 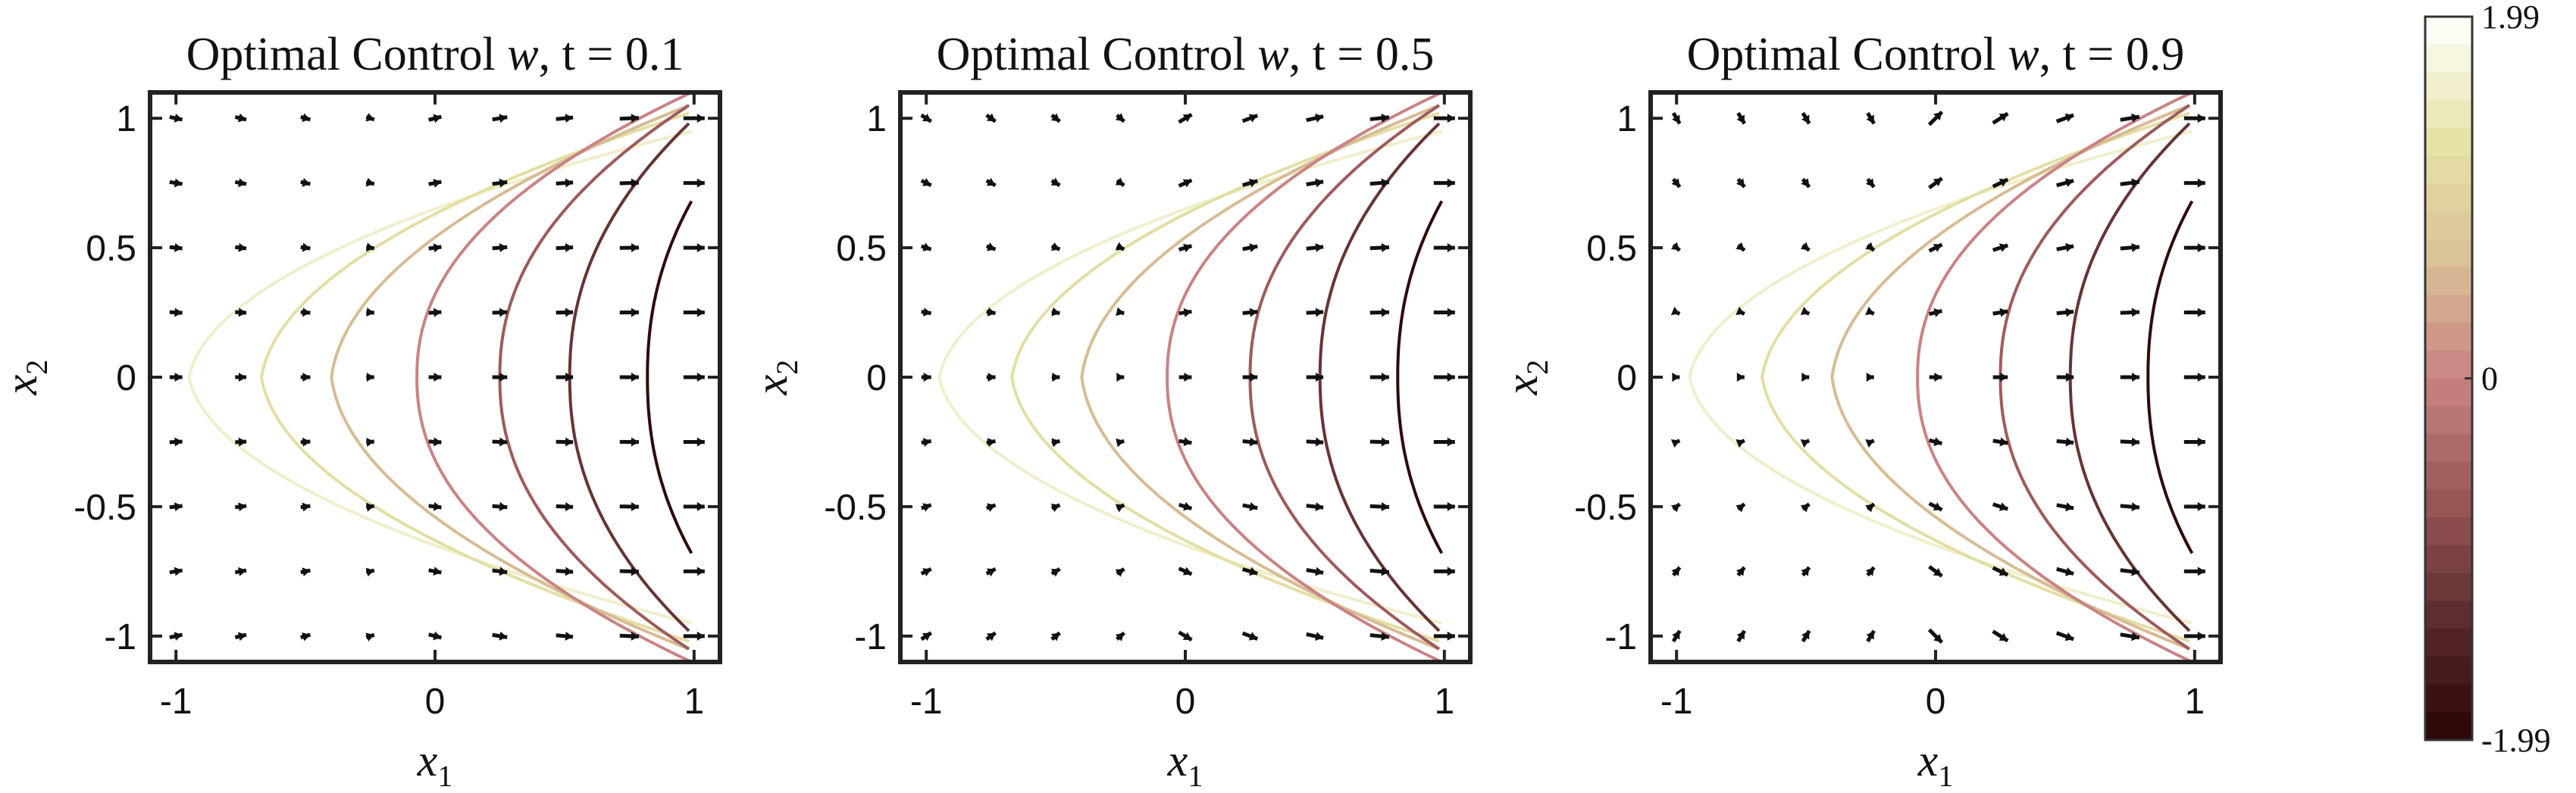 I want to click on y-tick-label: 1, so click(x=876, y=119).